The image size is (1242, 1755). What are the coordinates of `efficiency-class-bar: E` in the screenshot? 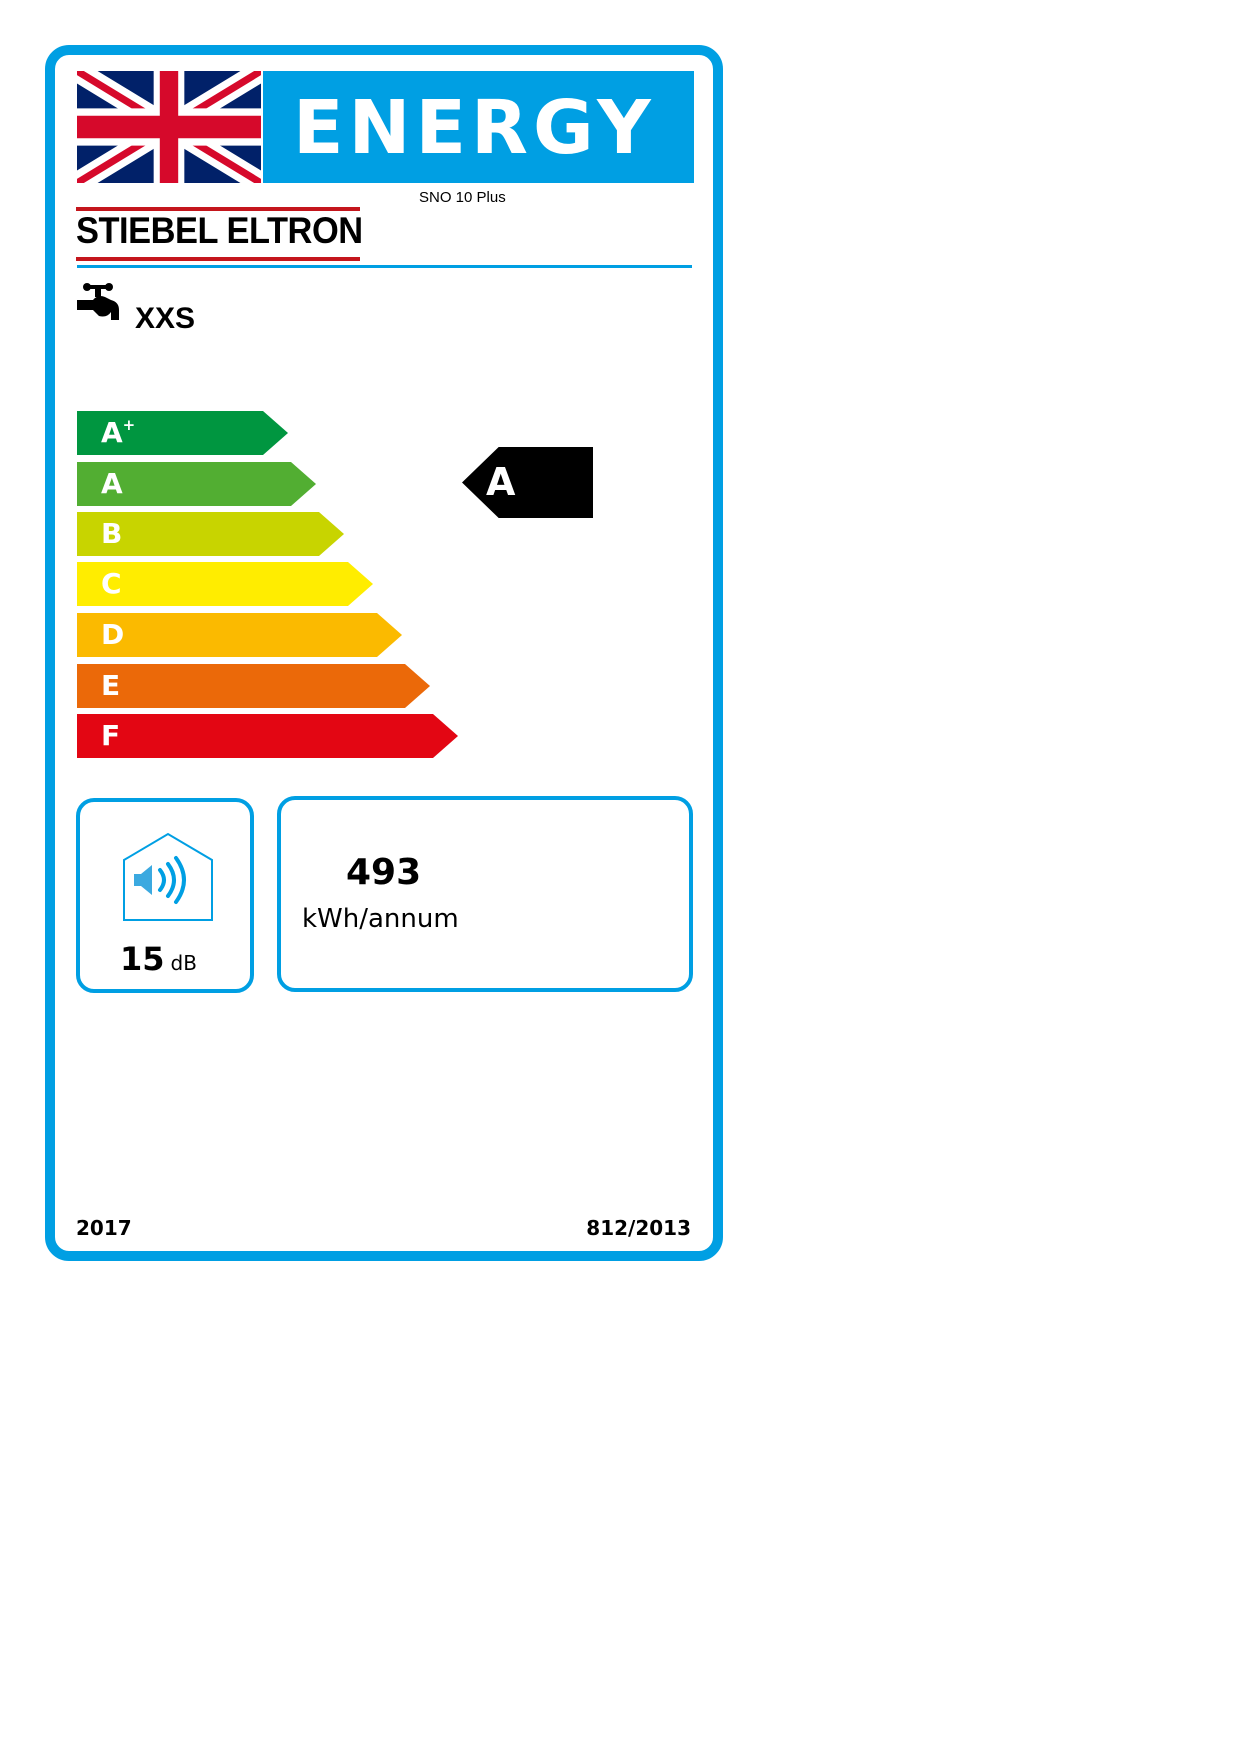 It's located at (253, 686).